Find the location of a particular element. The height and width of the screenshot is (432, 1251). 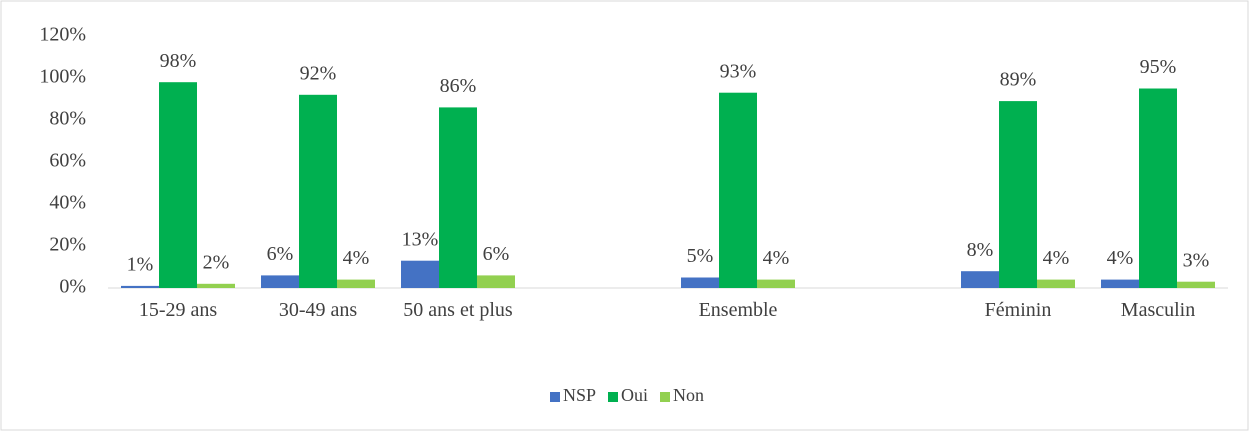

value-label: 3% is located at coordinates (1196, 260).